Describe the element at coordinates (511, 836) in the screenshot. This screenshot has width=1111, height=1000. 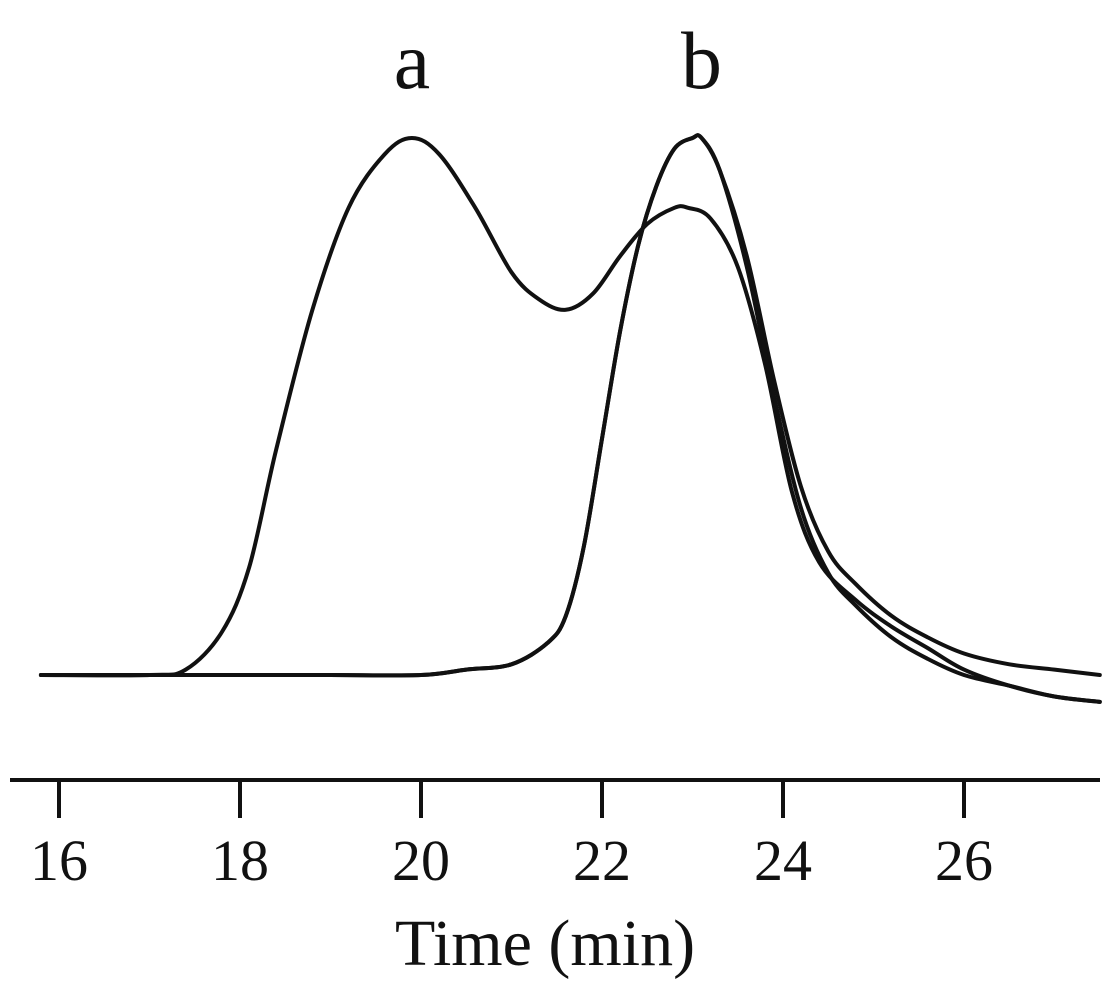
I see `tick-layer: 16 18 20 22 24 26` at that location.